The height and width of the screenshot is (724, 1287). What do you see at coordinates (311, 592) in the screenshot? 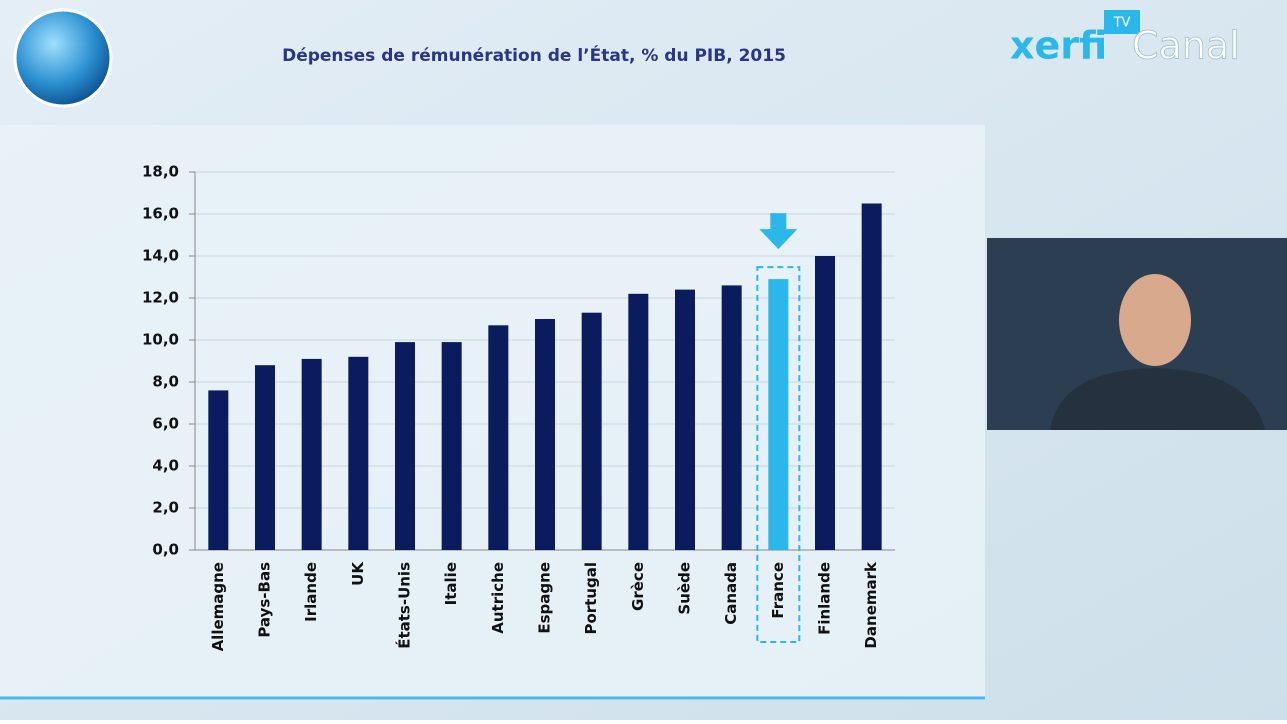
I see `x-tick-label: Irlande` at bounding box center [311, 592].